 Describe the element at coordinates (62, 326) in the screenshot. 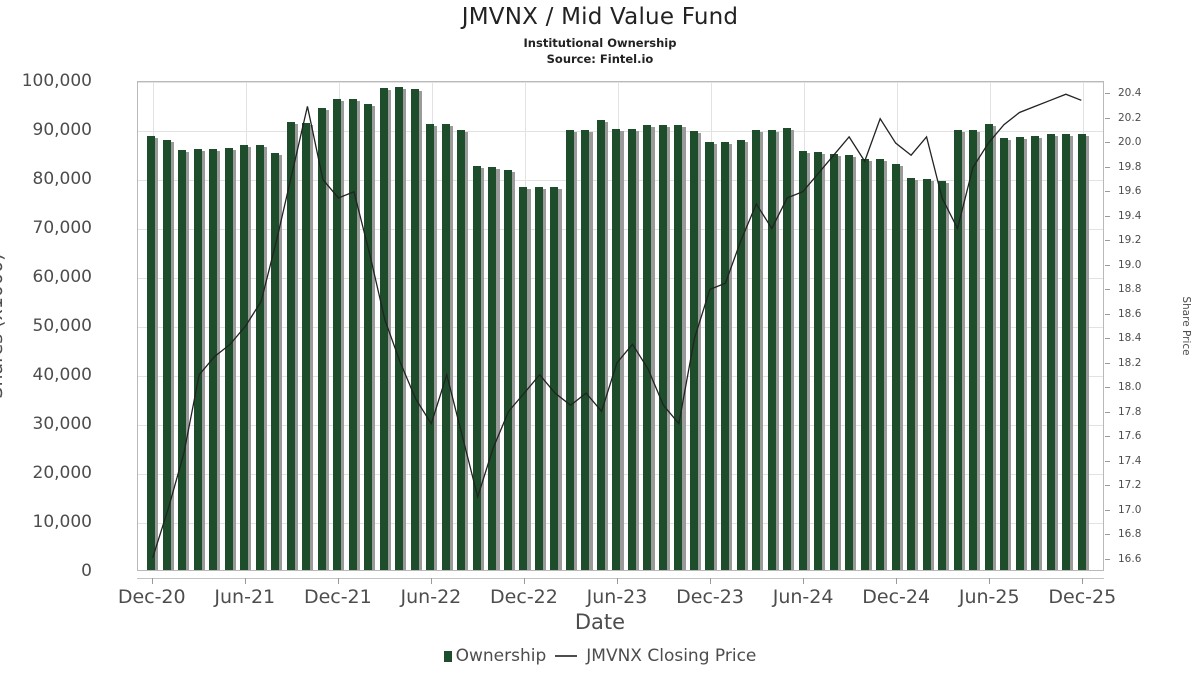

I see `y-axis-left-tick-label: 50,000` at that location.